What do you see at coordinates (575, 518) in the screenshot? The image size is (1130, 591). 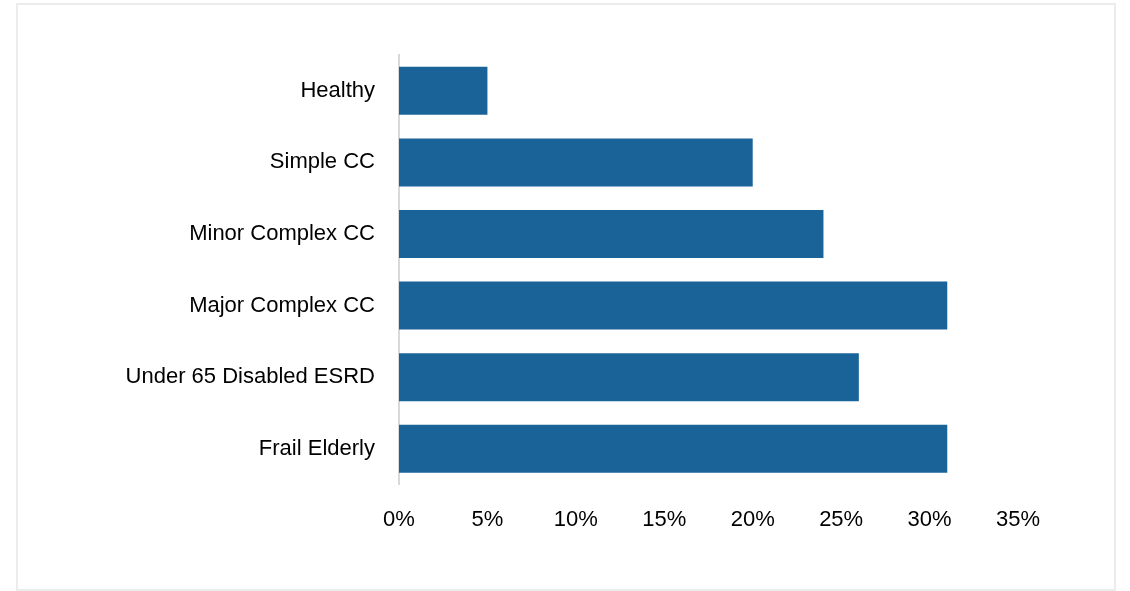 I see `x-tick-label: 10%` at bounding box center [575, 518].